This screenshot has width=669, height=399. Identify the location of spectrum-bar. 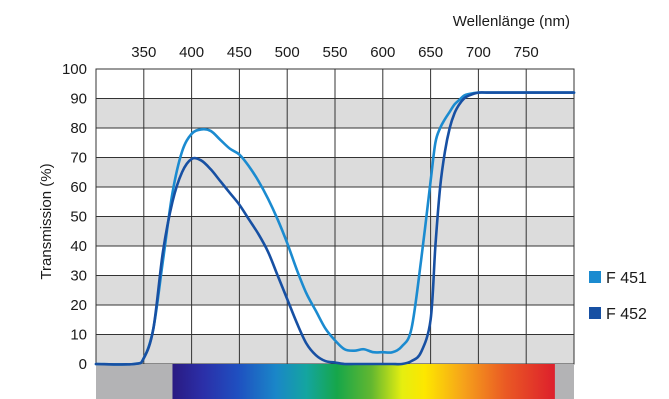
(335, 381).